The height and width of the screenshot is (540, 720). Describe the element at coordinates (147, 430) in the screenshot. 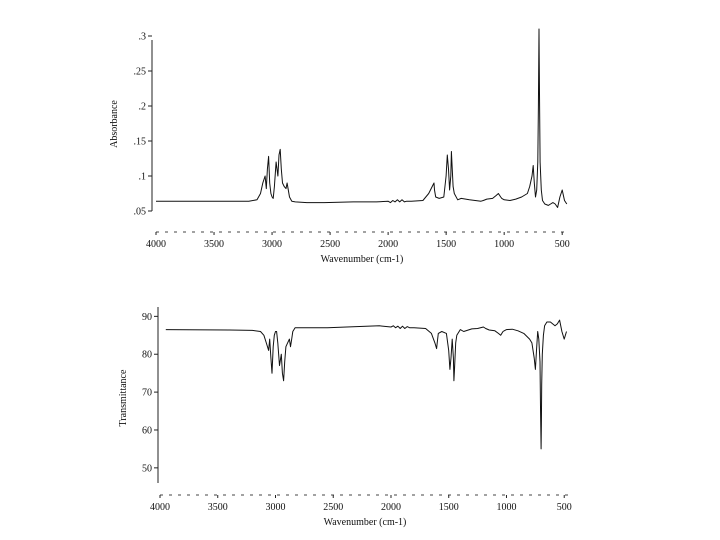

I see `y-tick-label: 60` at that location.